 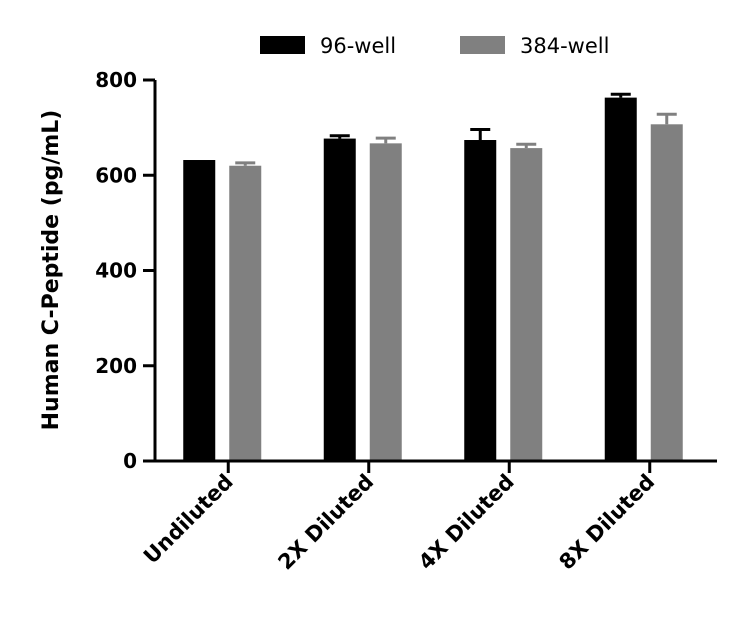 What do you see at coordinates (116, 175) in the screenshot?
I see `y-tick-label: 600` at bounding box center [116, 175].